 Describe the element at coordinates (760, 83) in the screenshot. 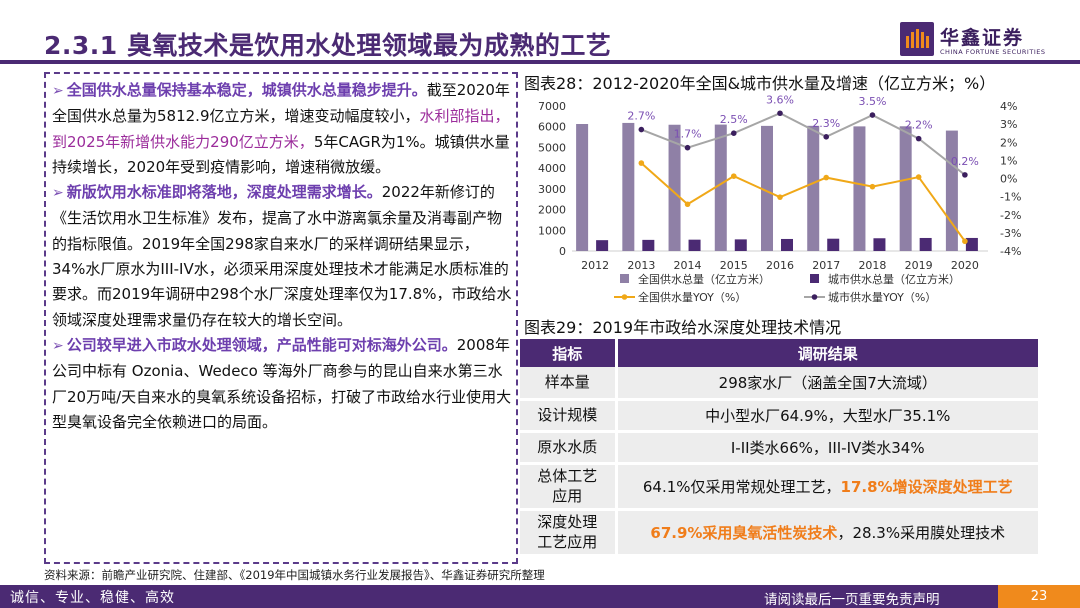

I see `chart-title: 图表28：2012-2020年全国&城市供水量及增速（亿立方米；%）` at that location.